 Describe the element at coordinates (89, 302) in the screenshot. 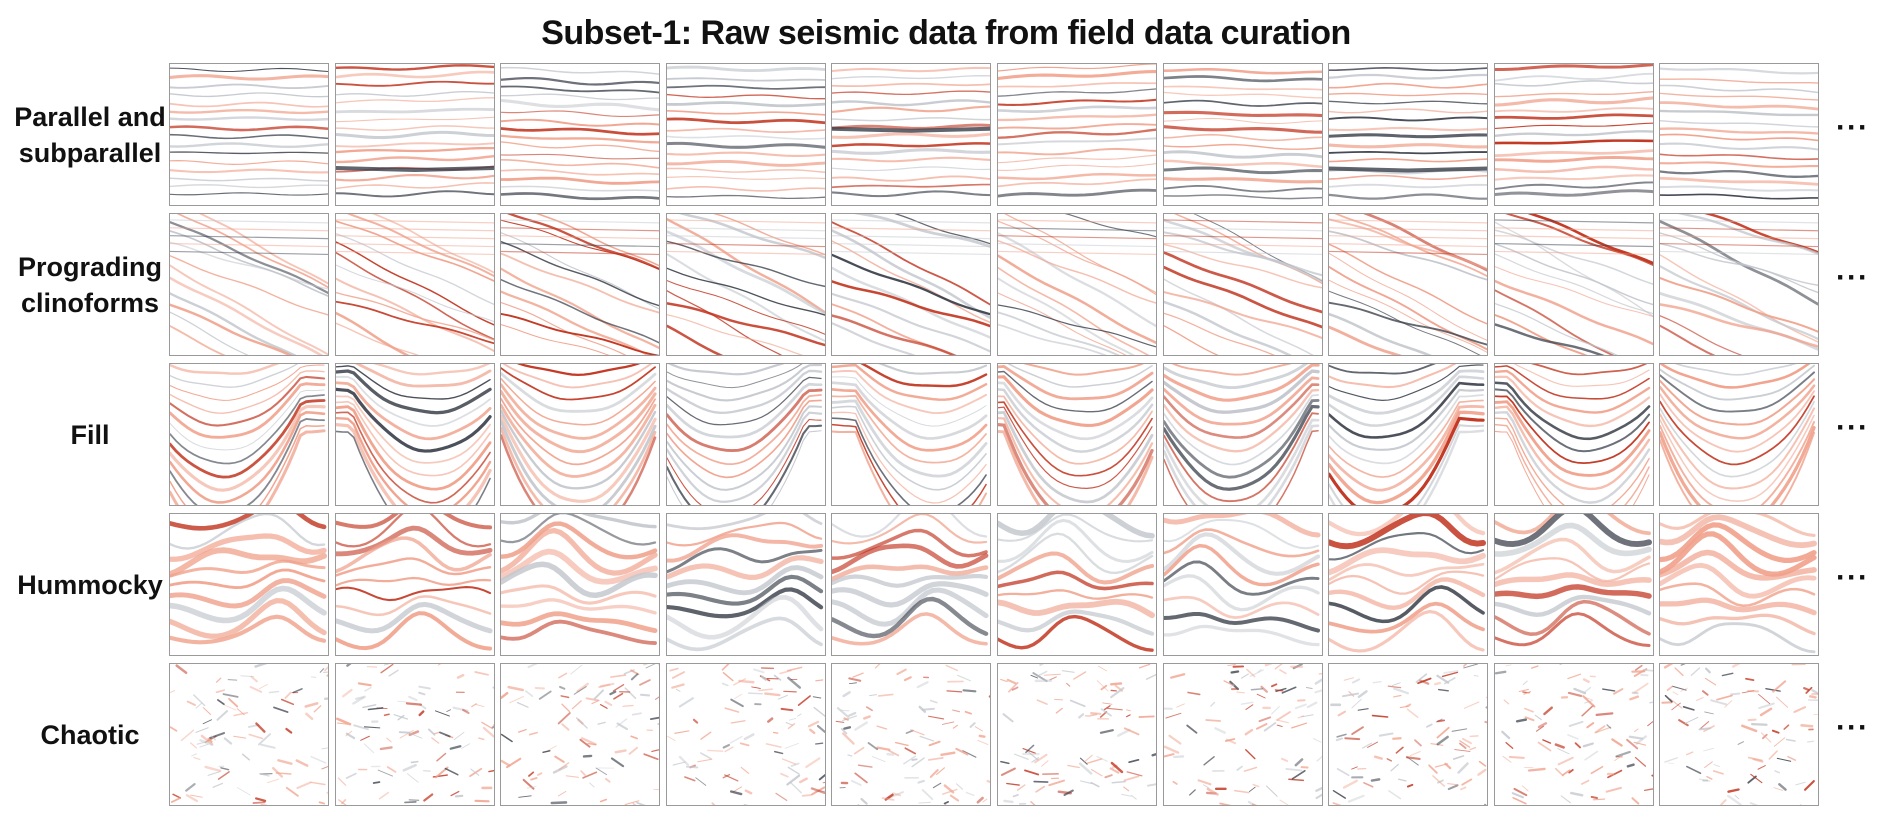

I see `row-label-line: clinoforms` at that location.